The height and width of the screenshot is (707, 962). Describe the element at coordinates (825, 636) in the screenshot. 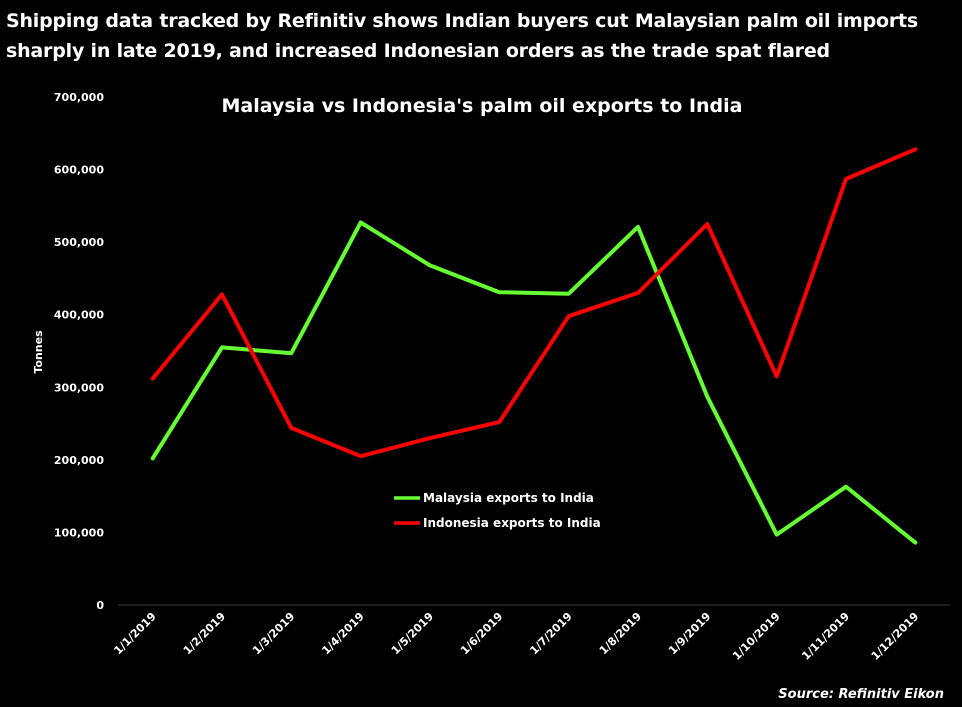

I see `x-tick-label: 1/11/2019` at that location.